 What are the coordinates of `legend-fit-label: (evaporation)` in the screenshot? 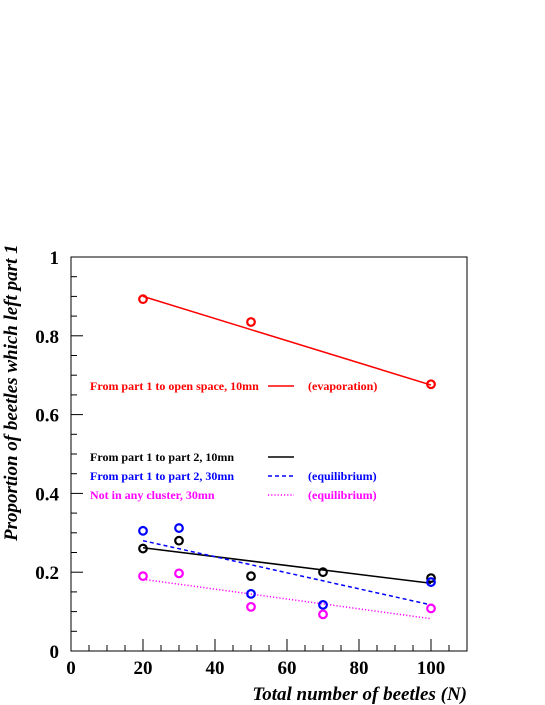 It's located at (342, 386).